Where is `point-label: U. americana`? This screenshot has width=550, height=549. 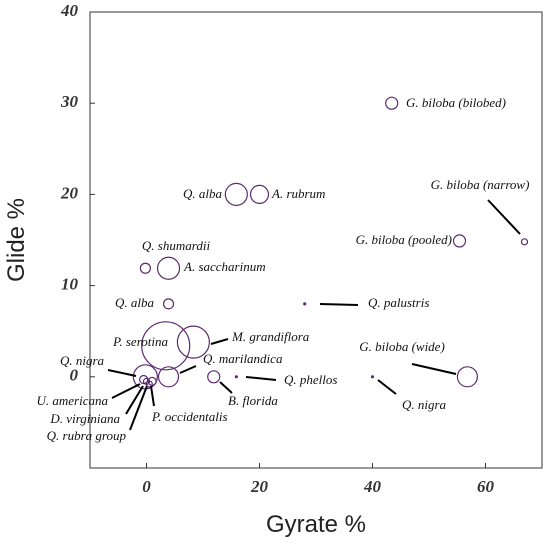
point-label: U. americana is located at coordinates (73, 400).